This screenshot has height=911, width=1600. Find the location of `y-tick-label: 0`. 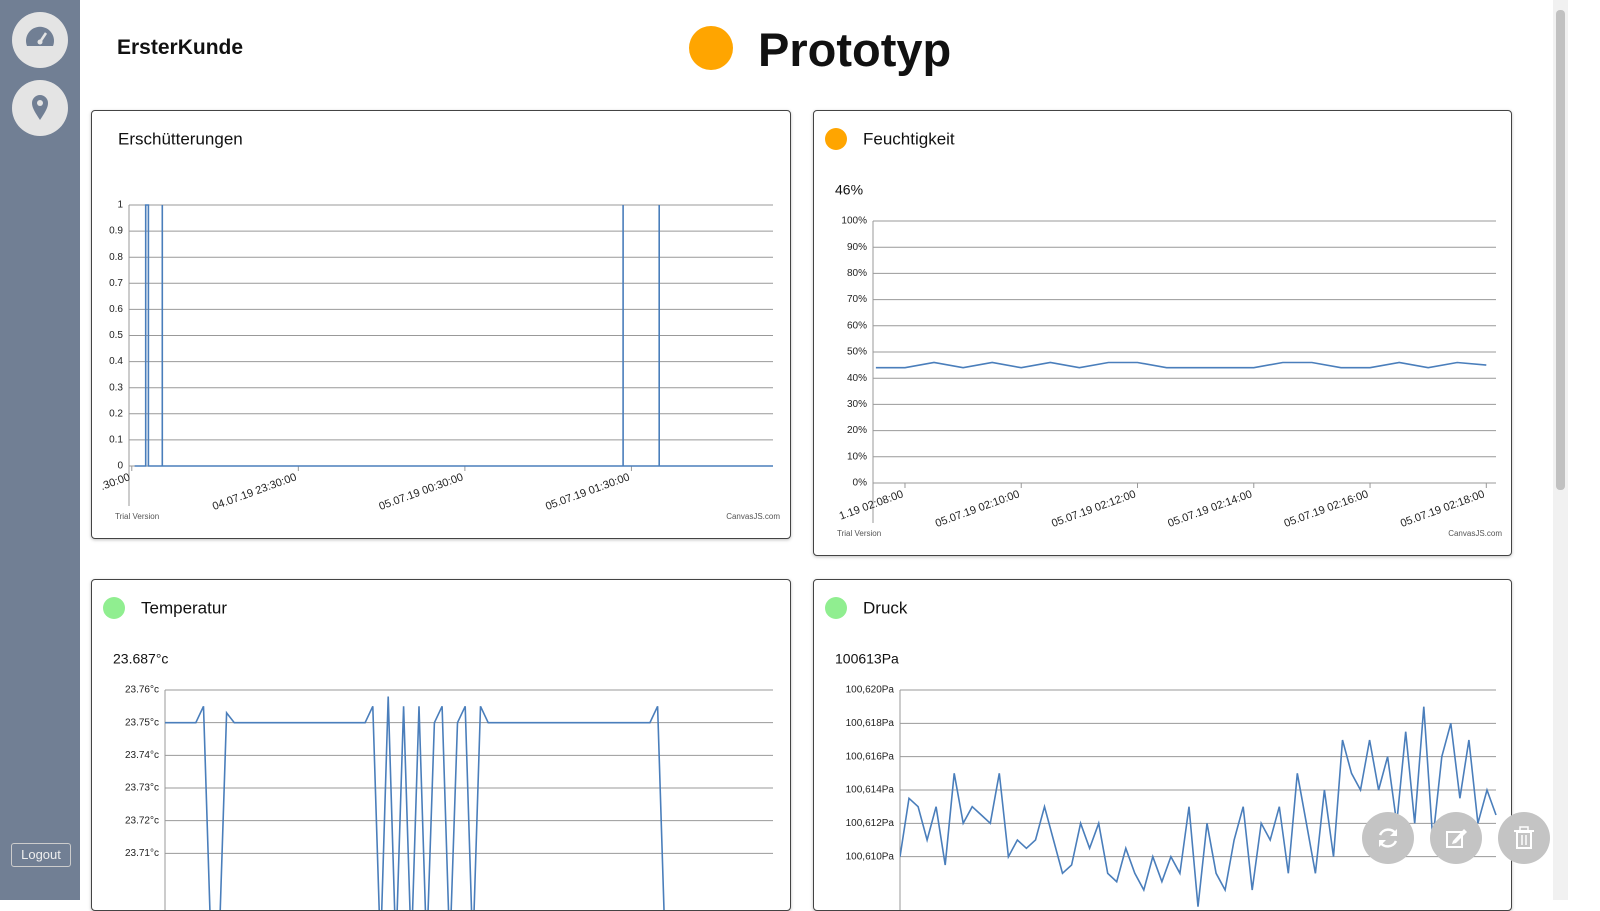

y-tick-label: 0 is located at coordinates (120, 466).